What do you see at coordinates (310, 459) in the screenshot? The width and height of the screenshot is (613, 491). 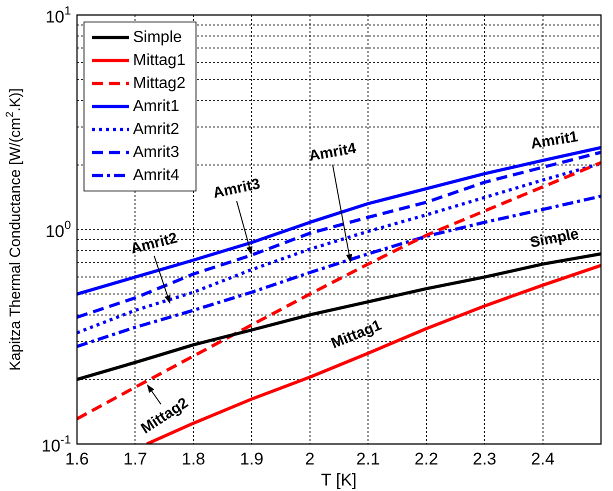 I see `x-tick-label: 2` at bounding box center [310, 459].